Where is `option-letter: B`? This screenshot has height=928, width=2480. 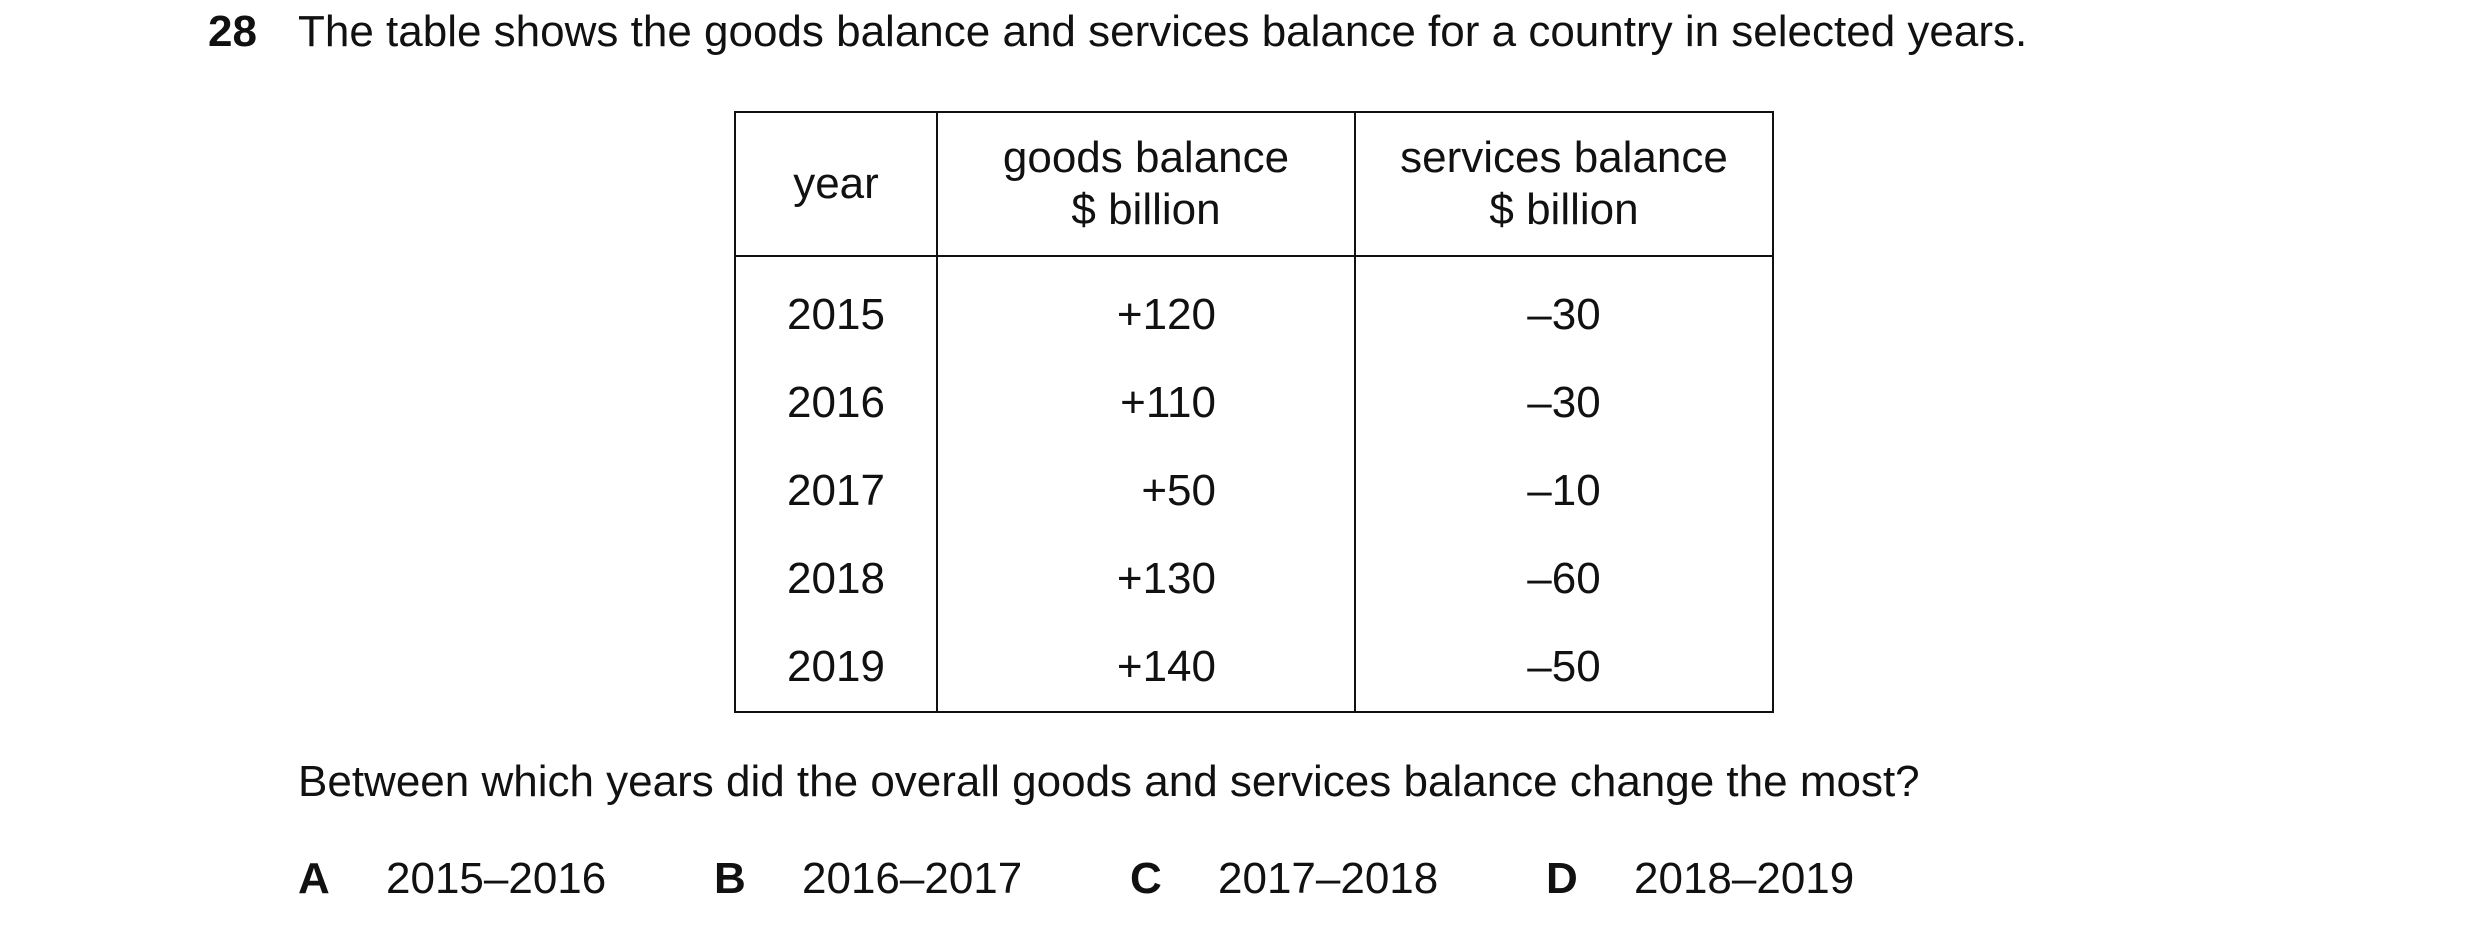
option-letter: B is located at coordinates (730, 878).